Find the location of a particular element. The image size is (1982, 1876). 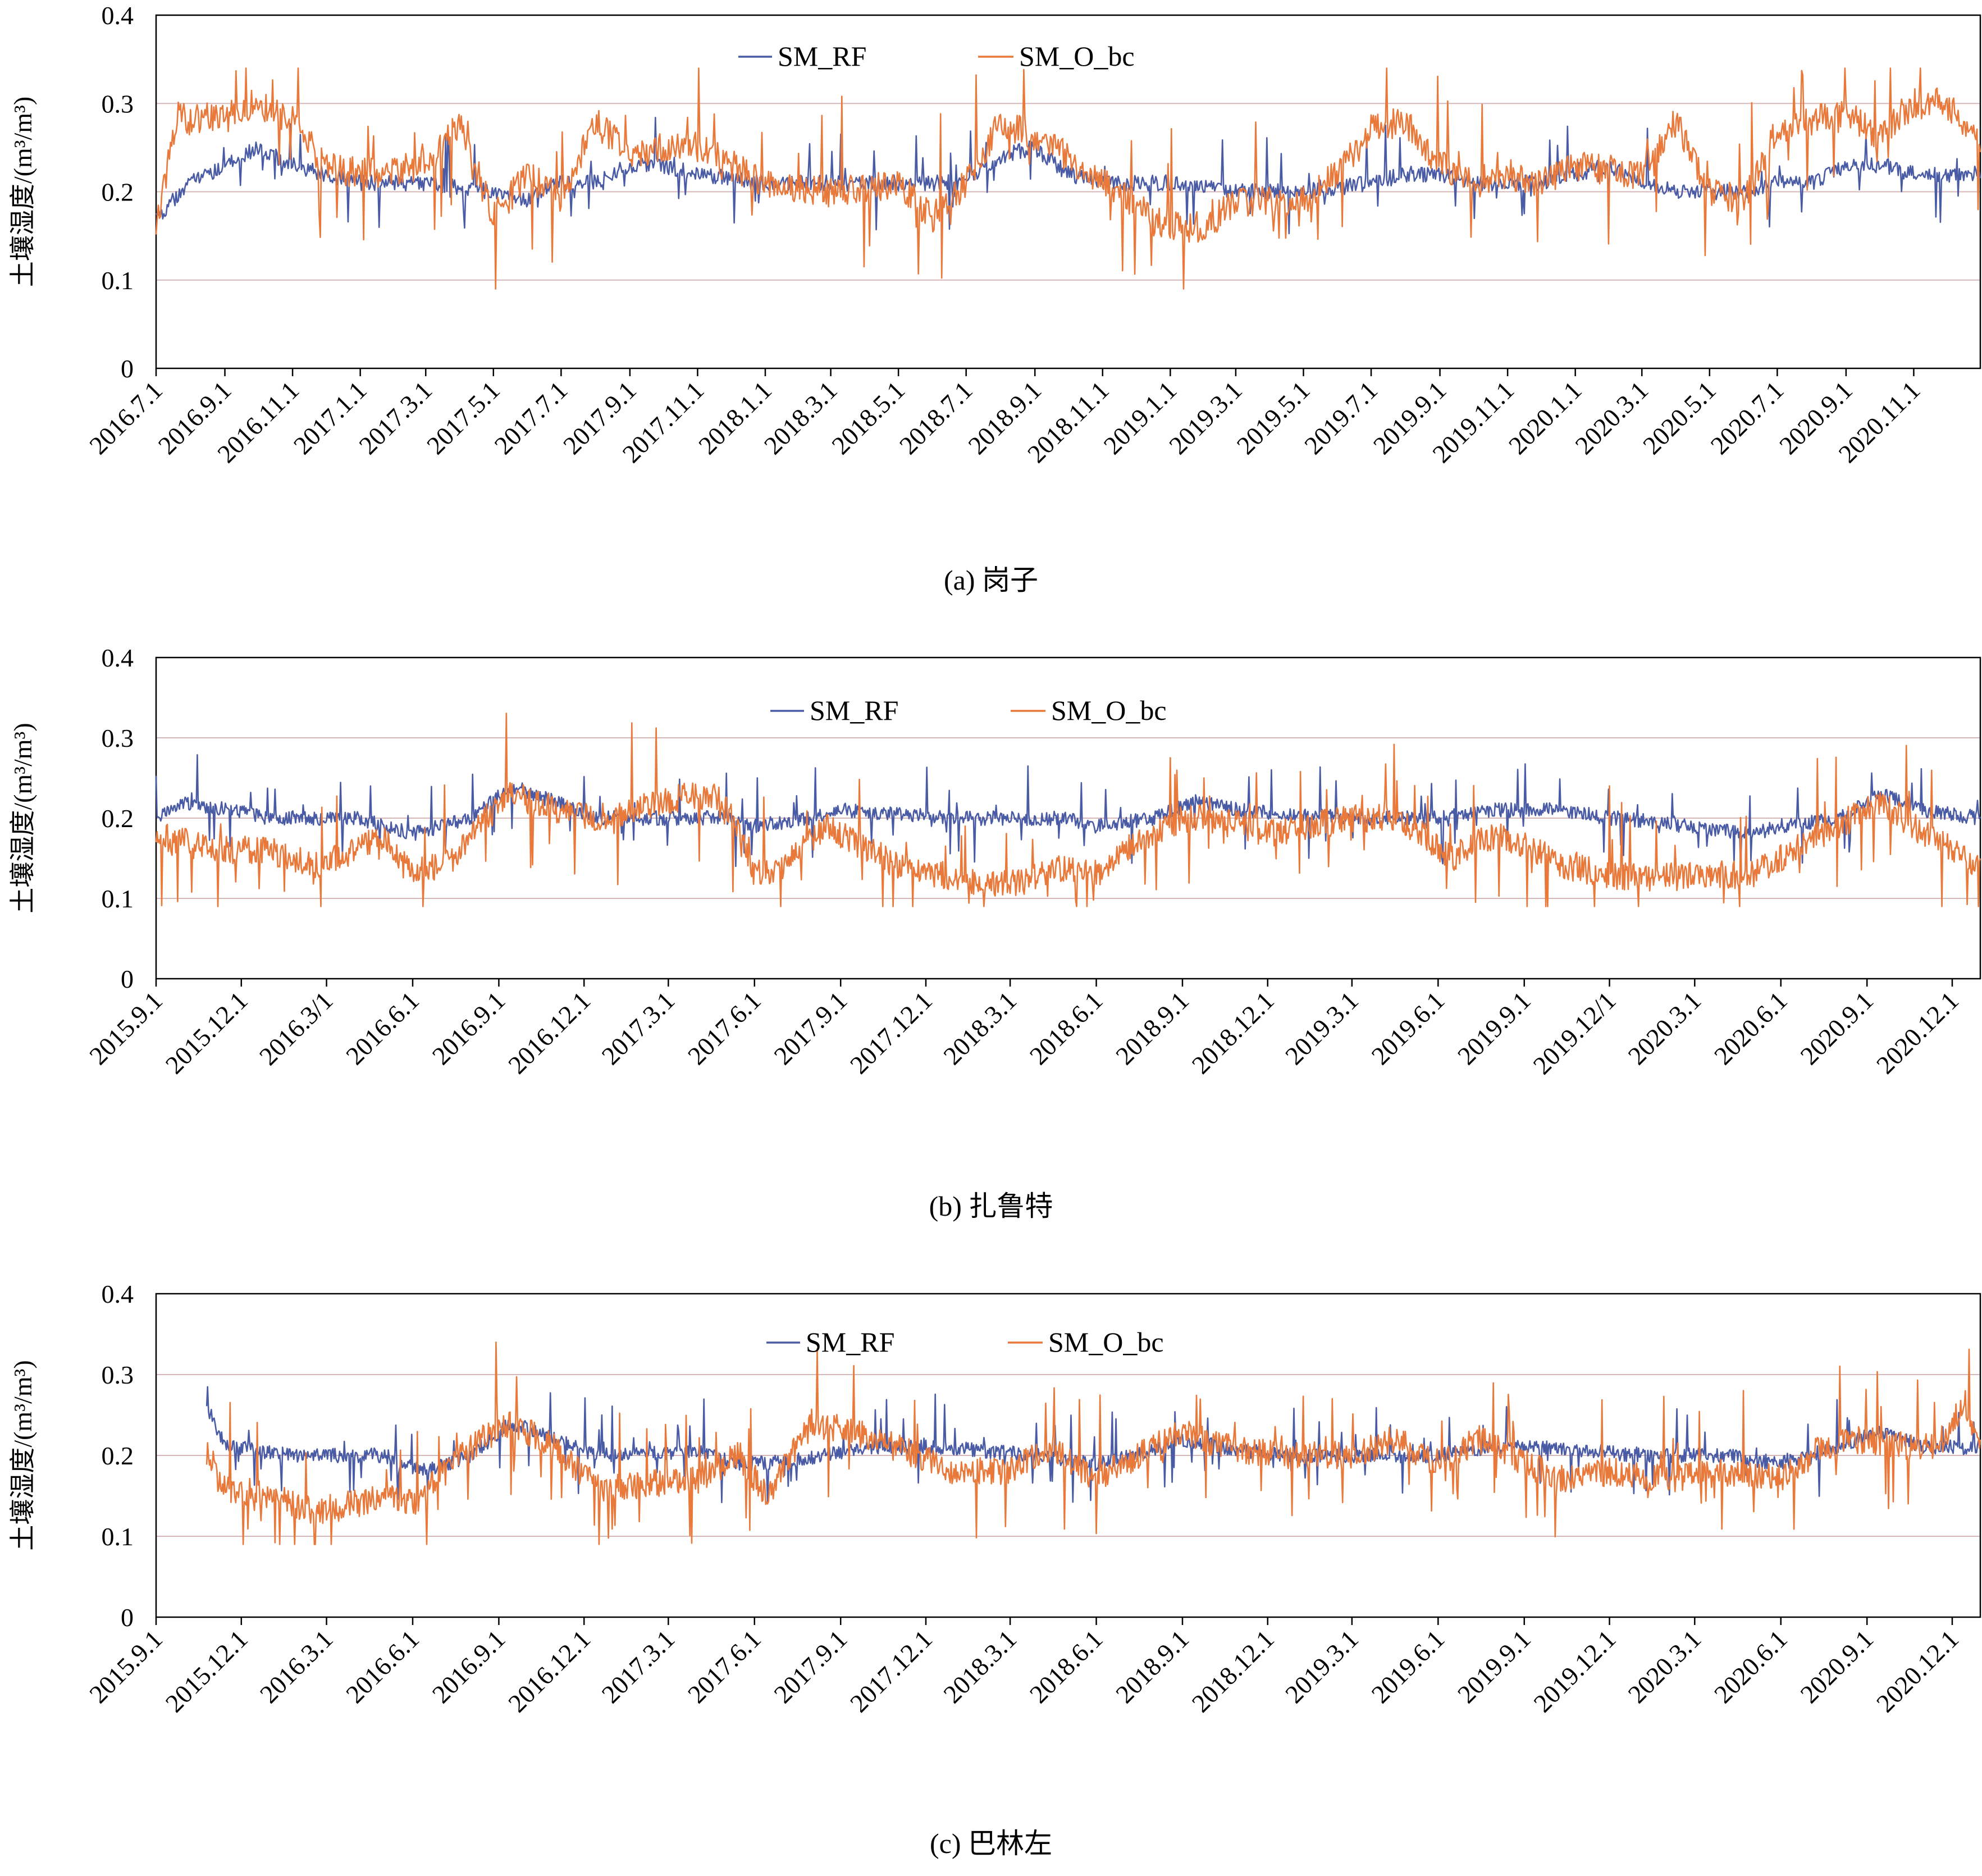

panel-caption: (a) 岗子 is located at coordinates (991, 580).